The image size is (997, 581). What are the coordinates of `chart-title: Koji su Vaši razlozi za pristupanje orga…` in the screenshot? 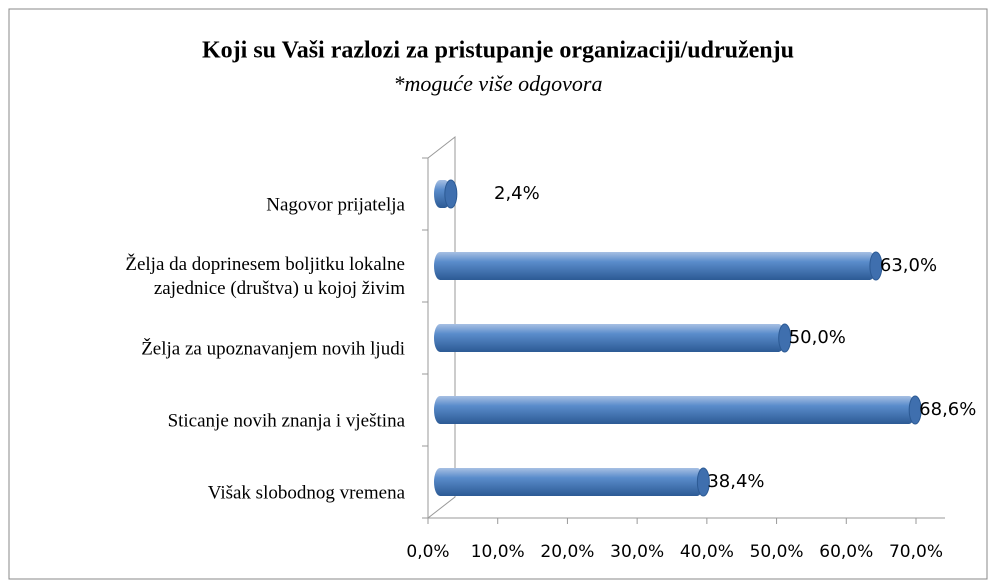 It's located at (498, 51).